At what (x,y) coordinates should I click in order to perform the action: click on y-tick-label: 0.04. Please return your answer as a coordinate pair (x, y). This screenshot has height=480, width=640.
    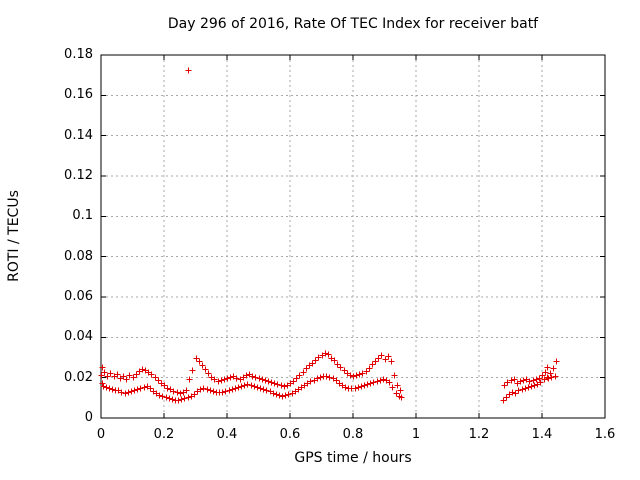
    Looking at the image, I should click on (78, 337).